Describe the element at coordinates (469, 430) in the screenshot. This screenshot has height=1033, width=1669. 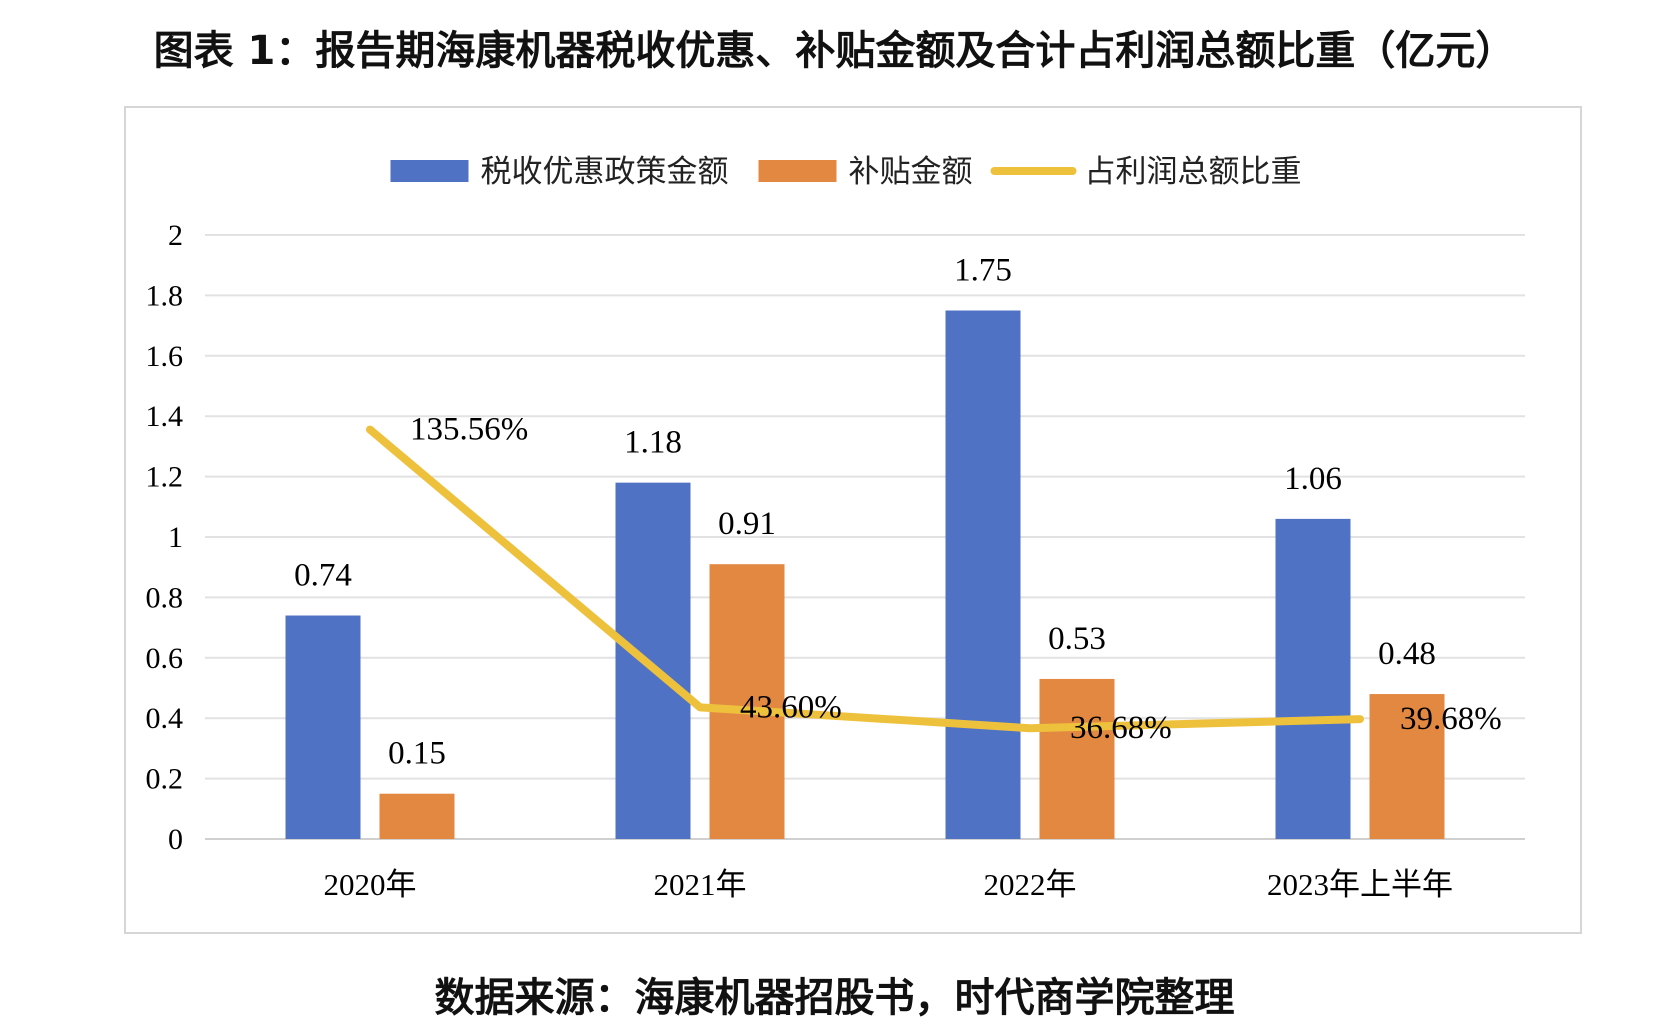
I see `line-data-label: 135.56%` at that location.